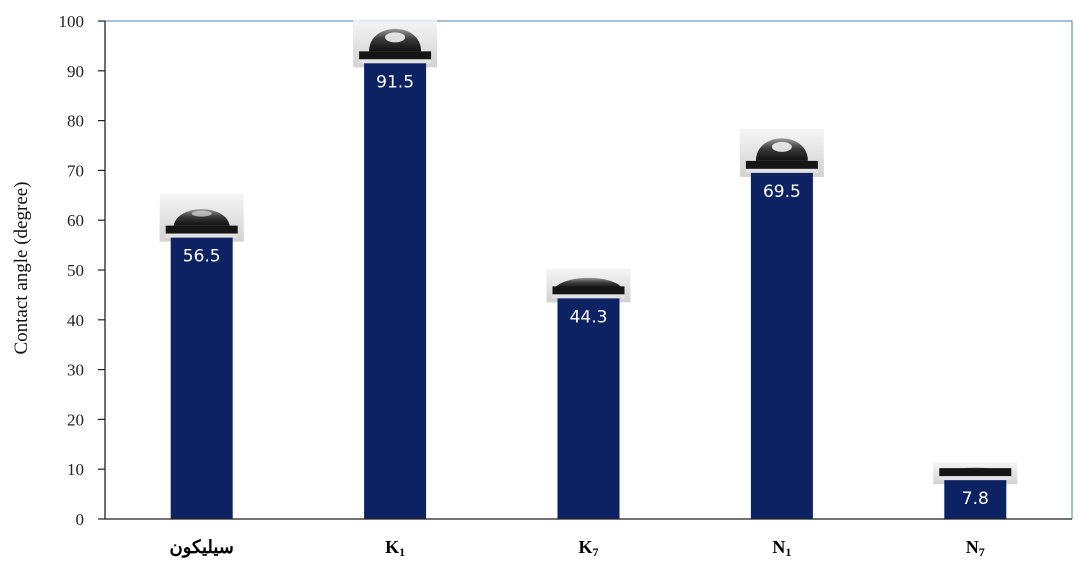 The width and height of the screenshot is (1078, 564). What do you see at coordinates (75, 71) in the screenshot?
I see `y-tick-label: 90` at bounding box center [75, 71].